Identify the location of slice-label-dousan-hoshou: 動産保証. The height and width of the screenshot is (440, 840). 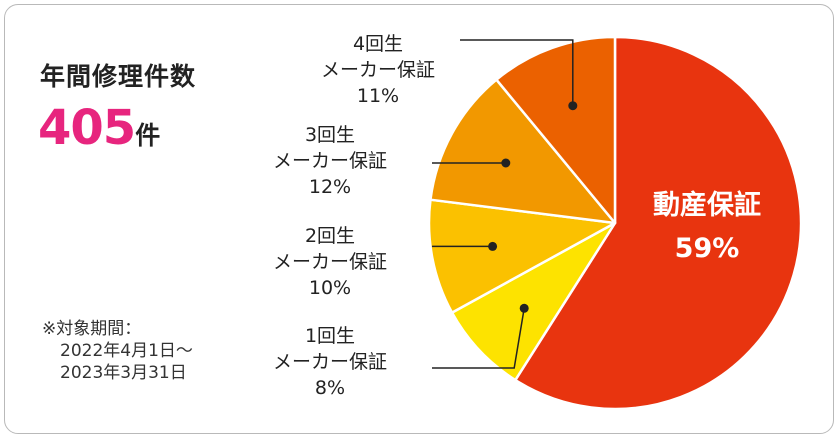
(707, 205).